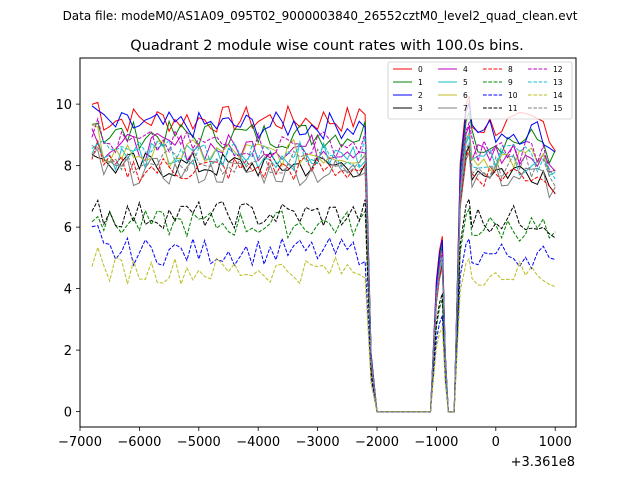 This screenshot has height=480, width=640. I want to click on x-axis: −7000 −6000 −5000 −4000 −3000 −2000 −1000 0 1000, so click(315, 438).